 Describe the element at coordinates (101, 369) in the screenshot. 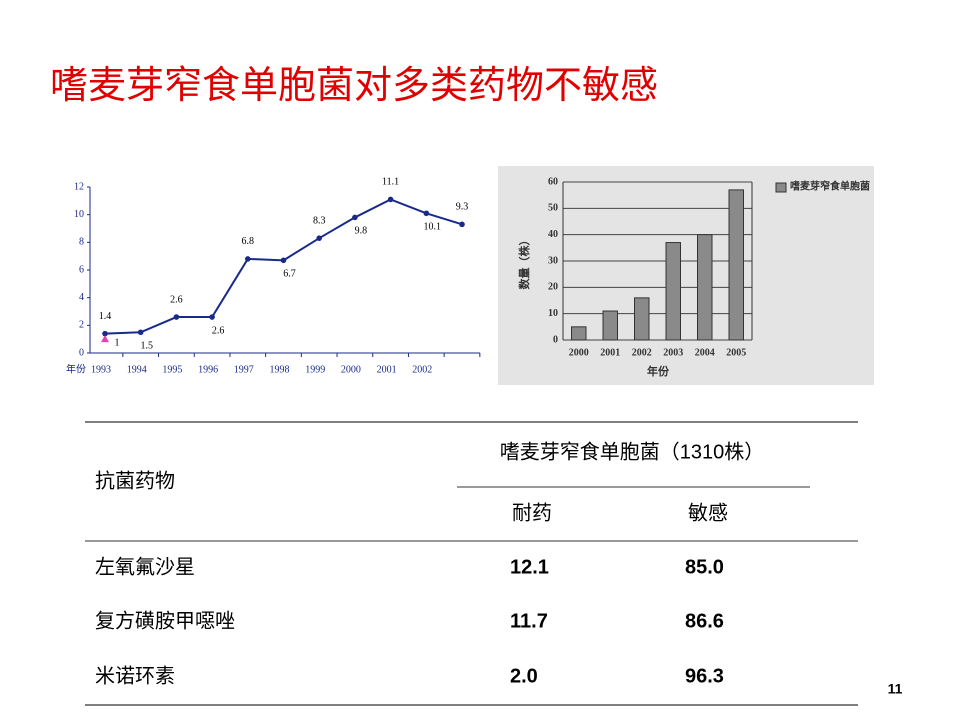

I see `x-tick-label: 1993` at that location.